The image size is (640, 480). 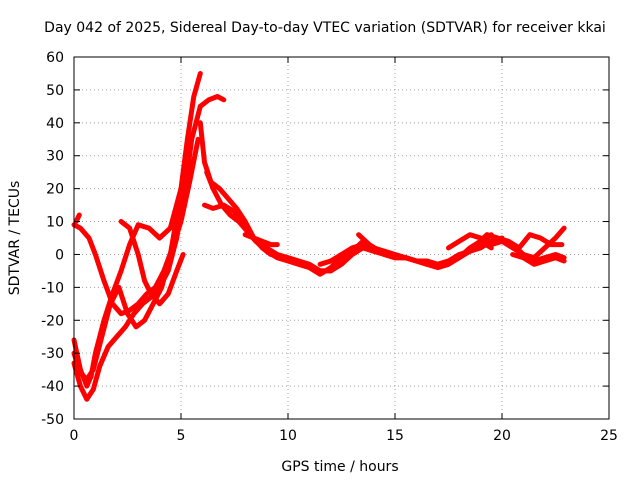 What do you see at coordinates (52, 321) in the screenshot?
I see `y-tick-label: -20` at bounding box center [52, 321].